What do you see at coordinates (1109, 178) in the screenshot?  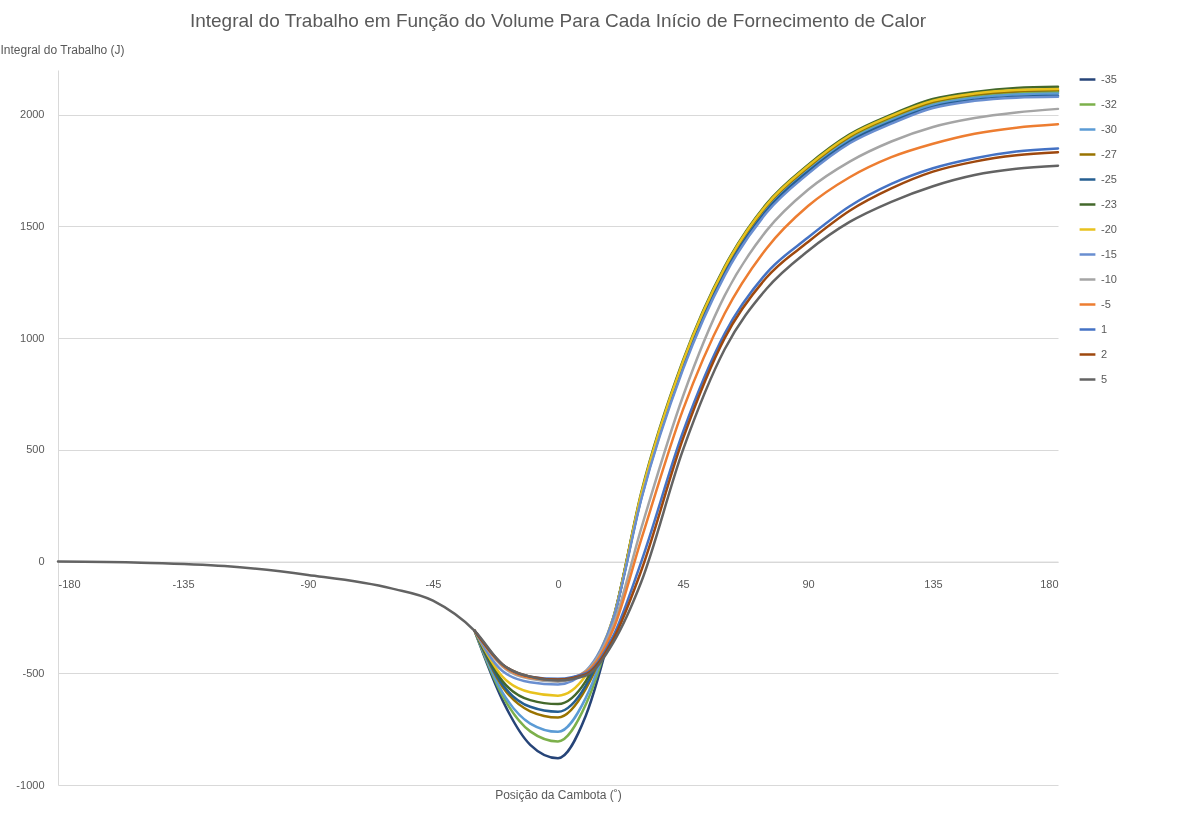 I see `legend-label: -25` at bounding box center [1109, 178].